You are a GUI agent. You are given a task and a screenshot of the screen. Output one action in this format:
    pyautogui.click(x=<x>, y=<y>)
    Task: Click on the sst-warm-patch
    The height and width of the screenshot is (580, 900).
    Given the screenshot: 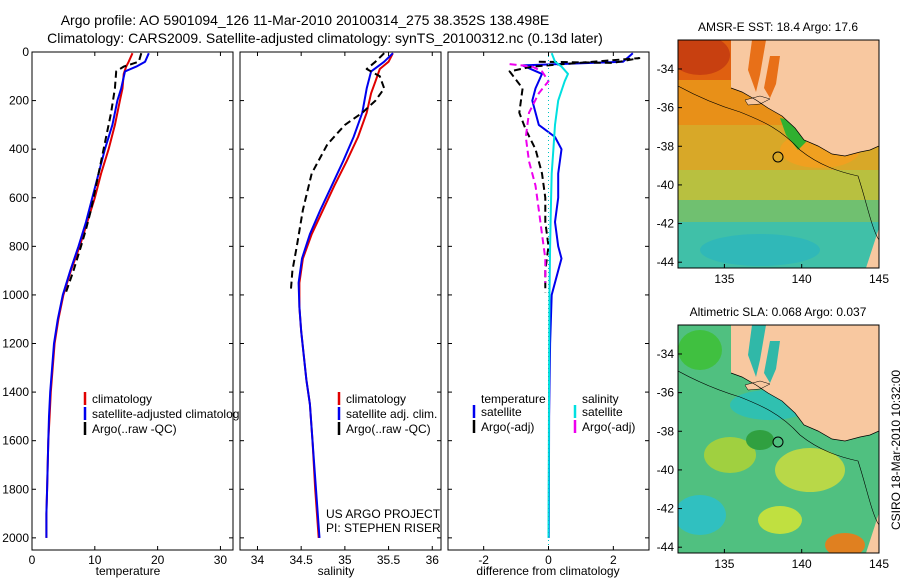 What is the action you would take?
    pyautogui.click(x=704, y=57)
    